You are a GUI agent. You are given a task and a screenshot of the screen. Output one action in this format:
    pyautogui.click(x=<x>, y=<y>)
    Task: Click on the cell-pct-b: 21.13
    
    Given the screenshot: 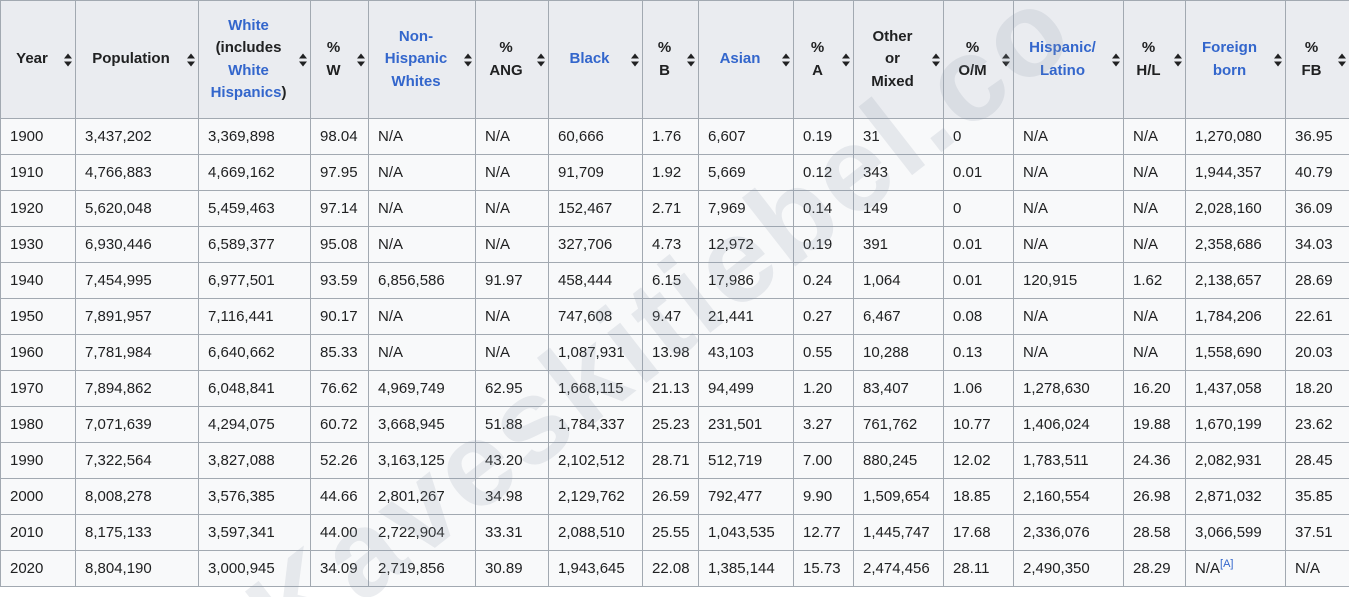 What is the action you would take?
    pyautogui.click(x=670, y=388)
    